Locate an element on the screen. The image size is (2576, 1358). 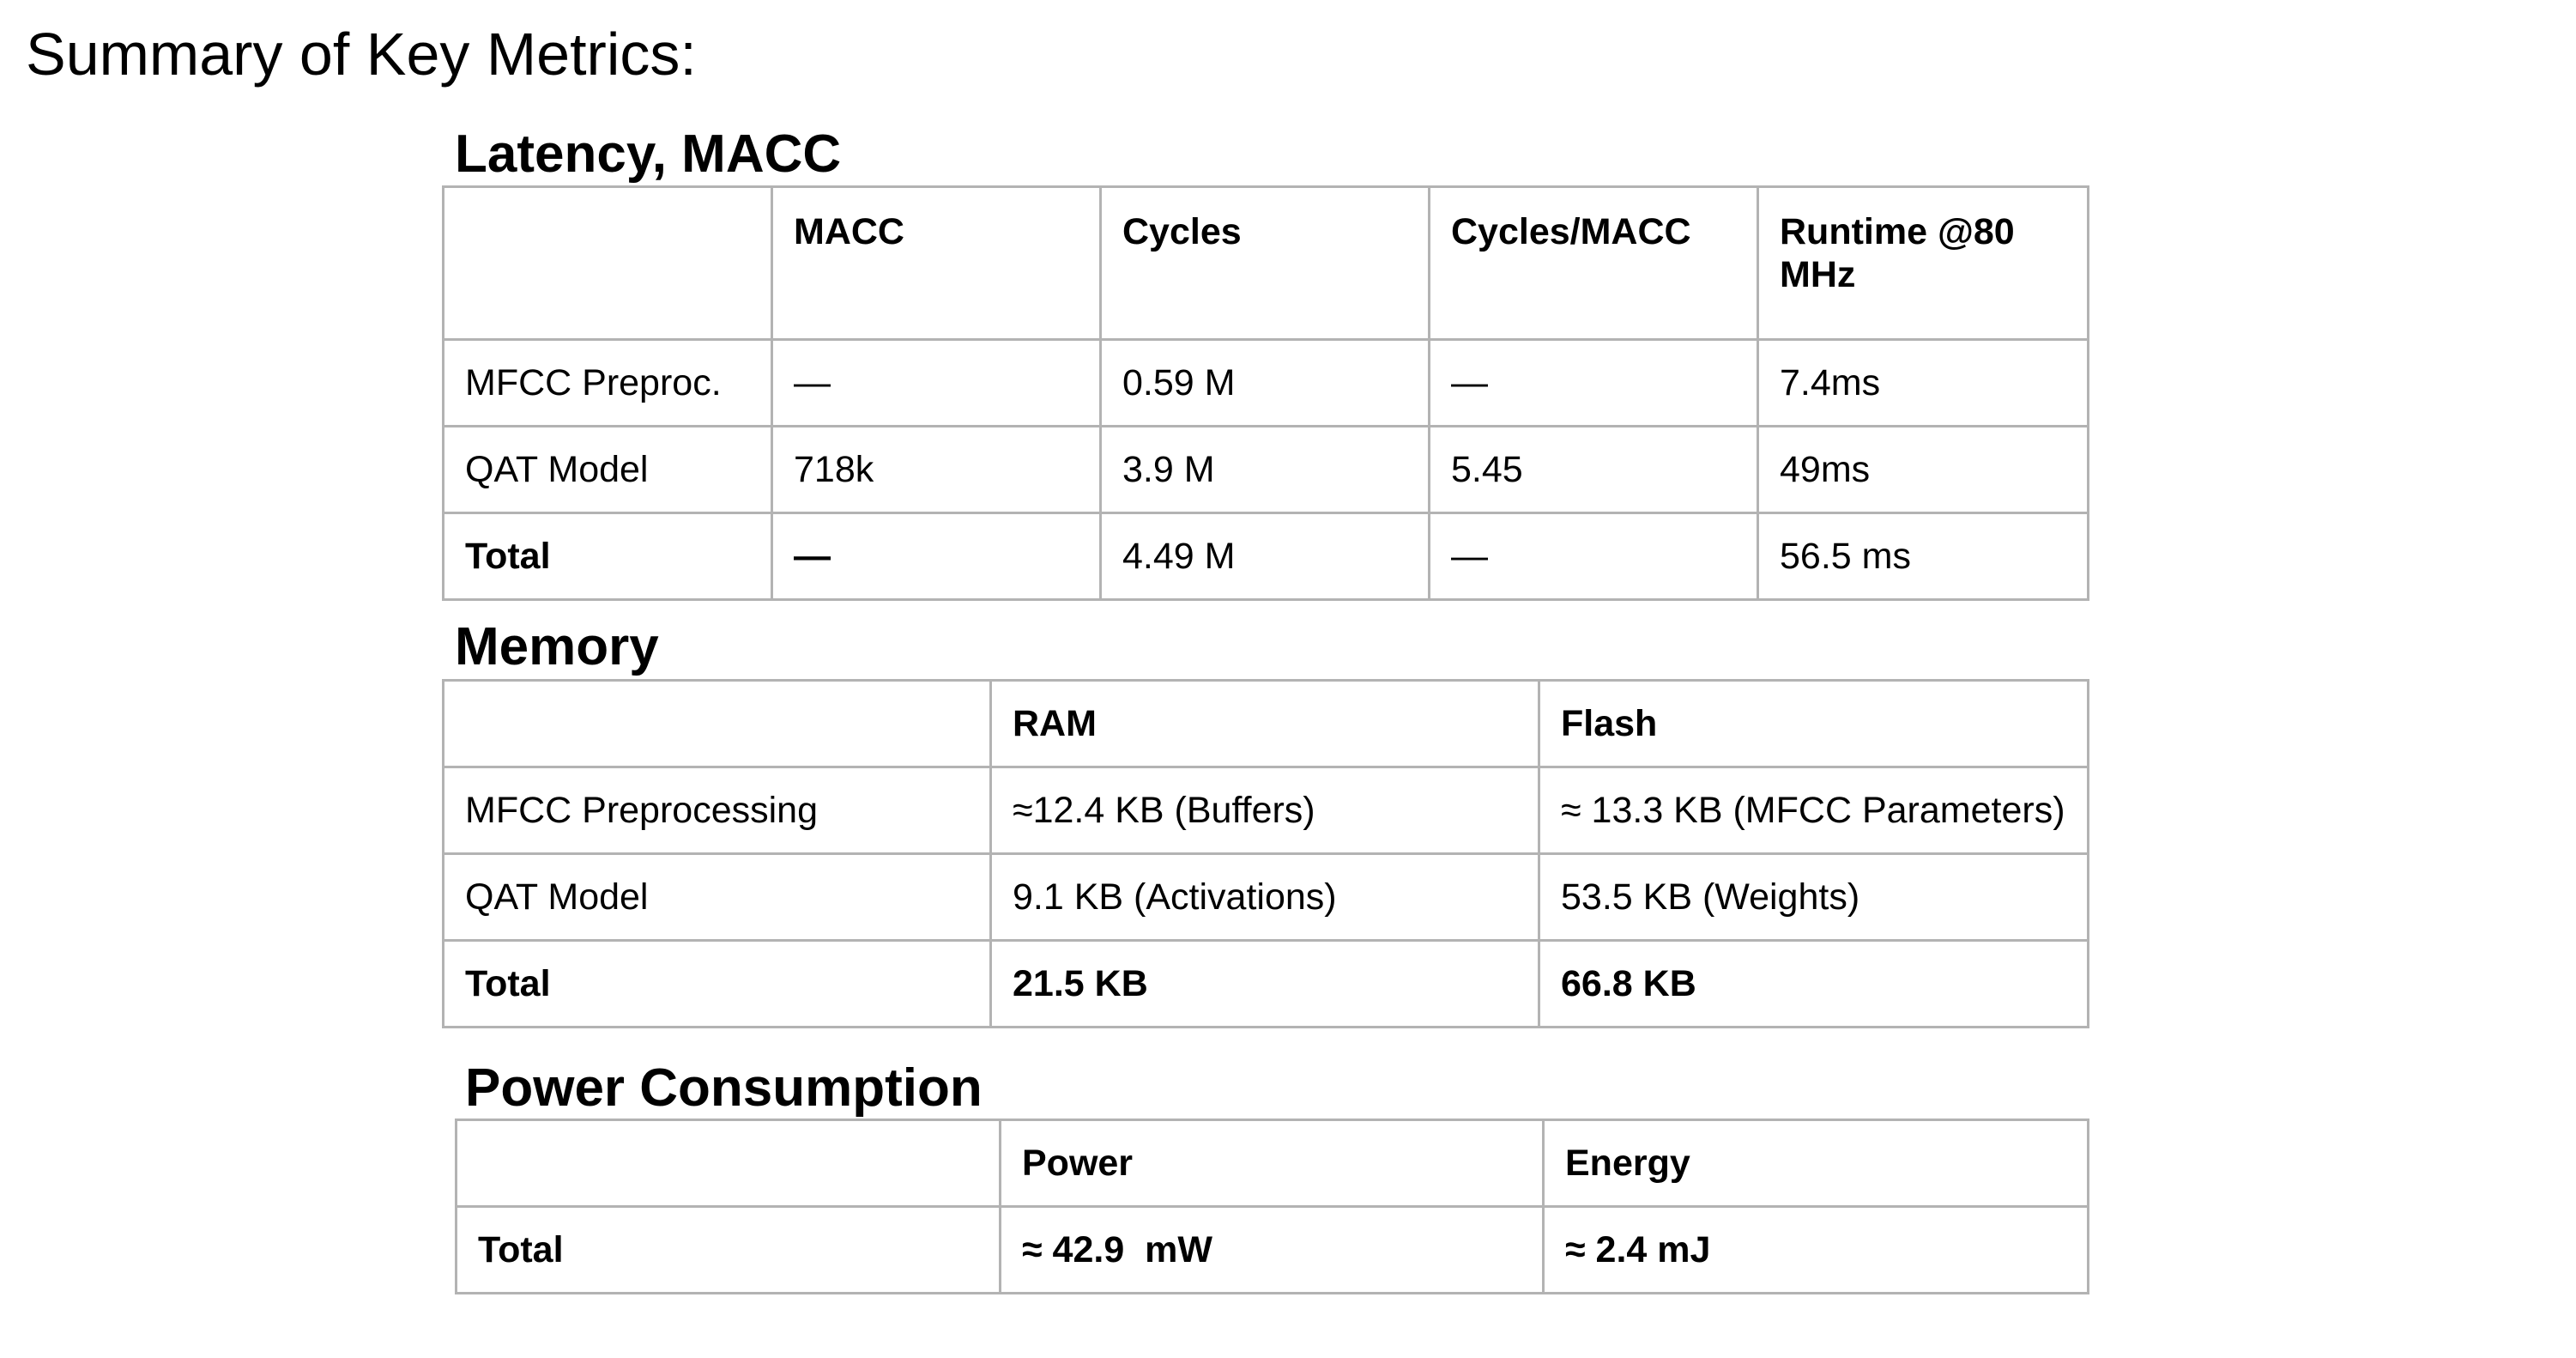
power-table: Power Energy Total ≈ 42.9 mW ≈ 2.4 mJ is located at coordinates (1272, 1206).